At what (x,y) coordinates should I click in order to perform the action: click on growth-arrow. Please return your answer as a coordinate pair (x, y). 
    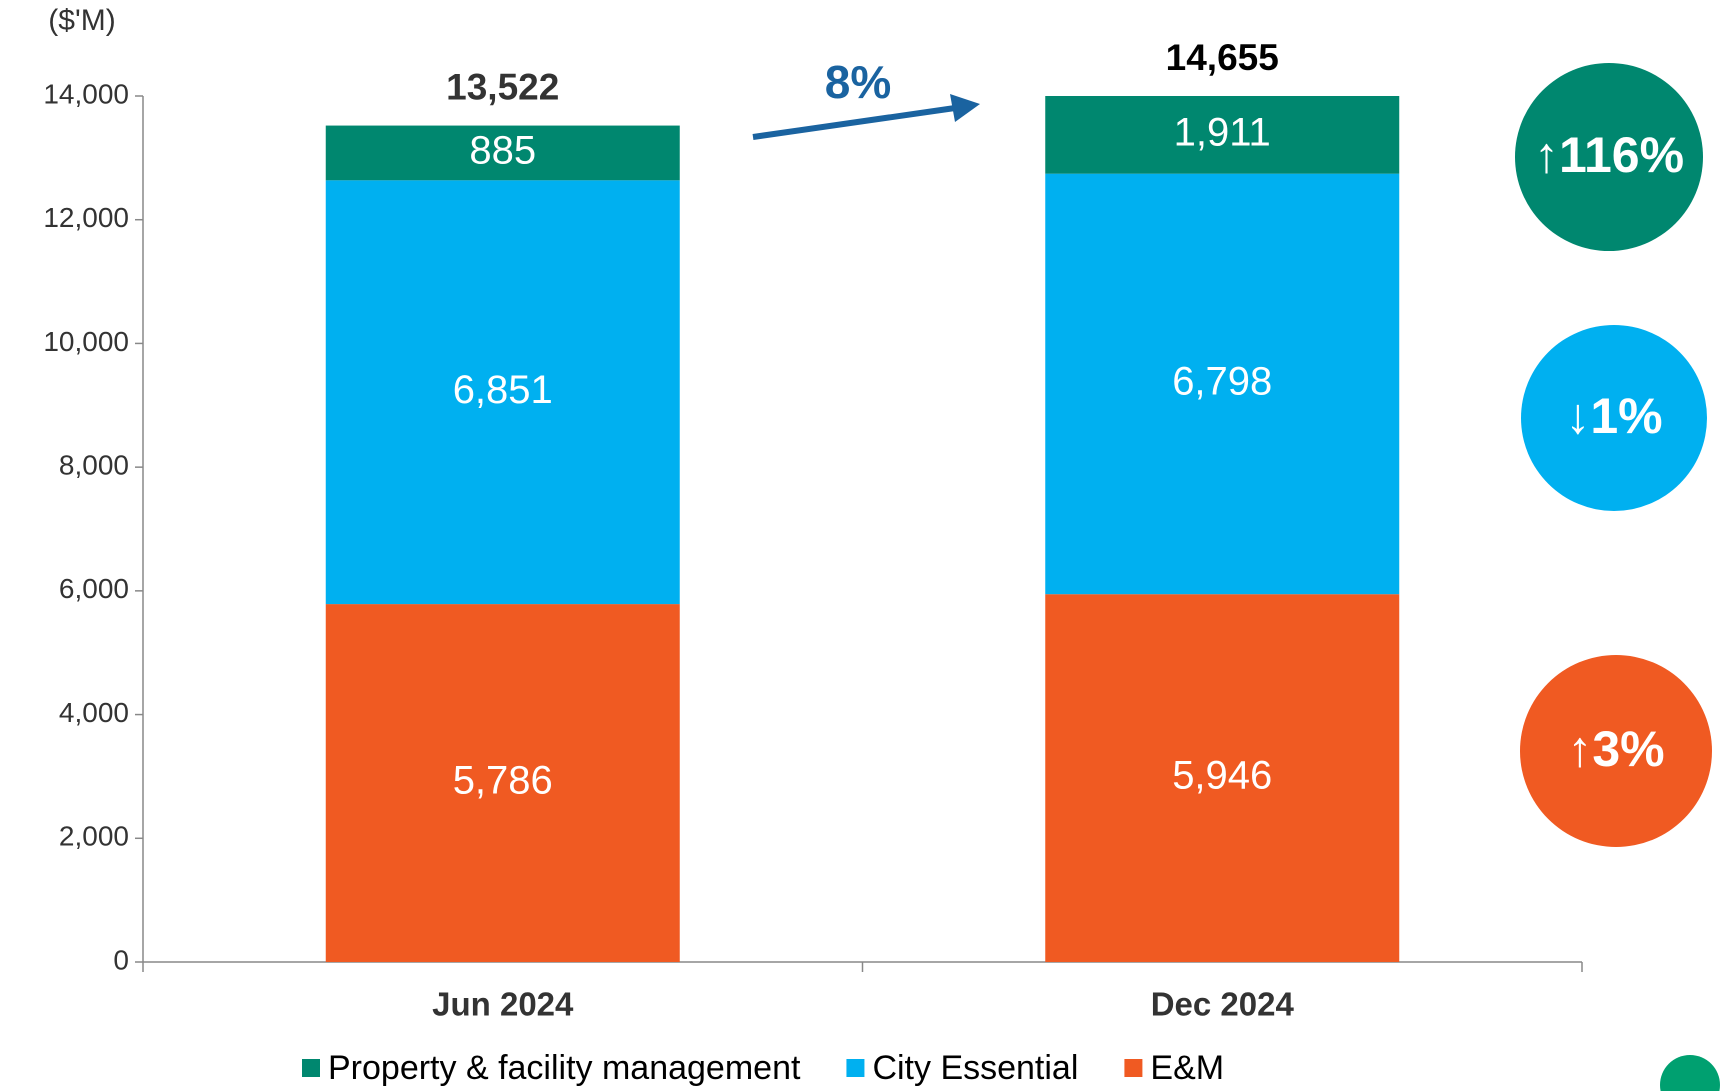
    Looking at the image, I should click on (854, 122).